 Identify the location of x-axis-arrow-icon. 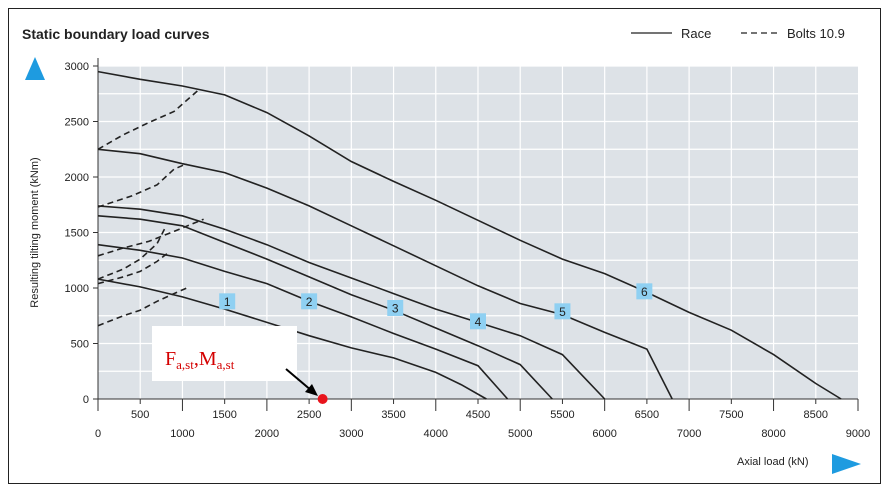
(846, 464).